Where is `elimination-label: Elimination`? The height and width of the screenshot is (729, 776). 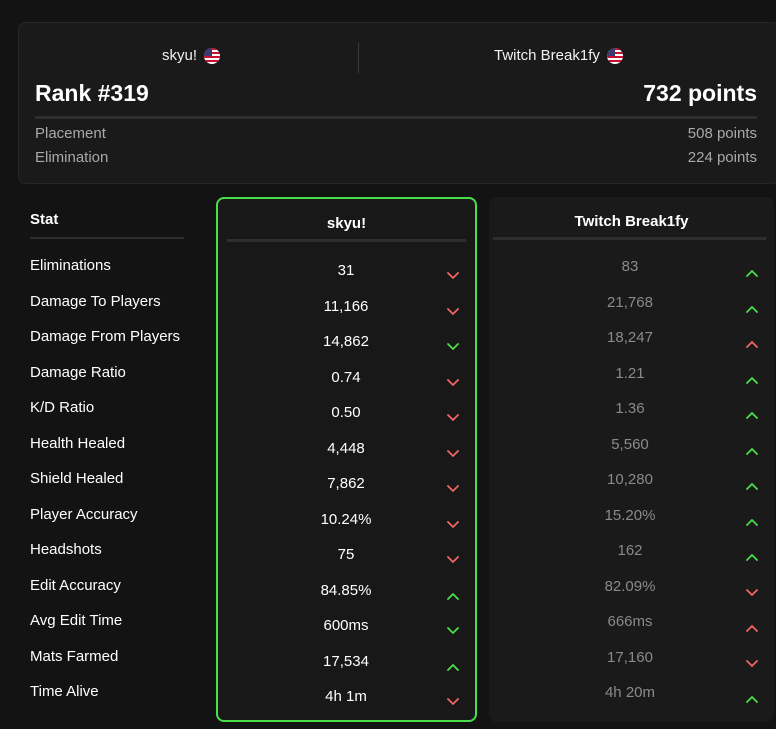
elimination-label: Elimination is located at coordinates (72, 157).